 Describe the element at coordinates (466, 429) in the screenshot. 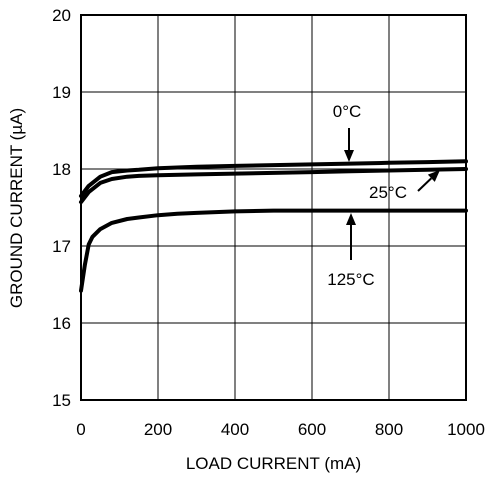

I see `x-tick-label: 1000` at that location.